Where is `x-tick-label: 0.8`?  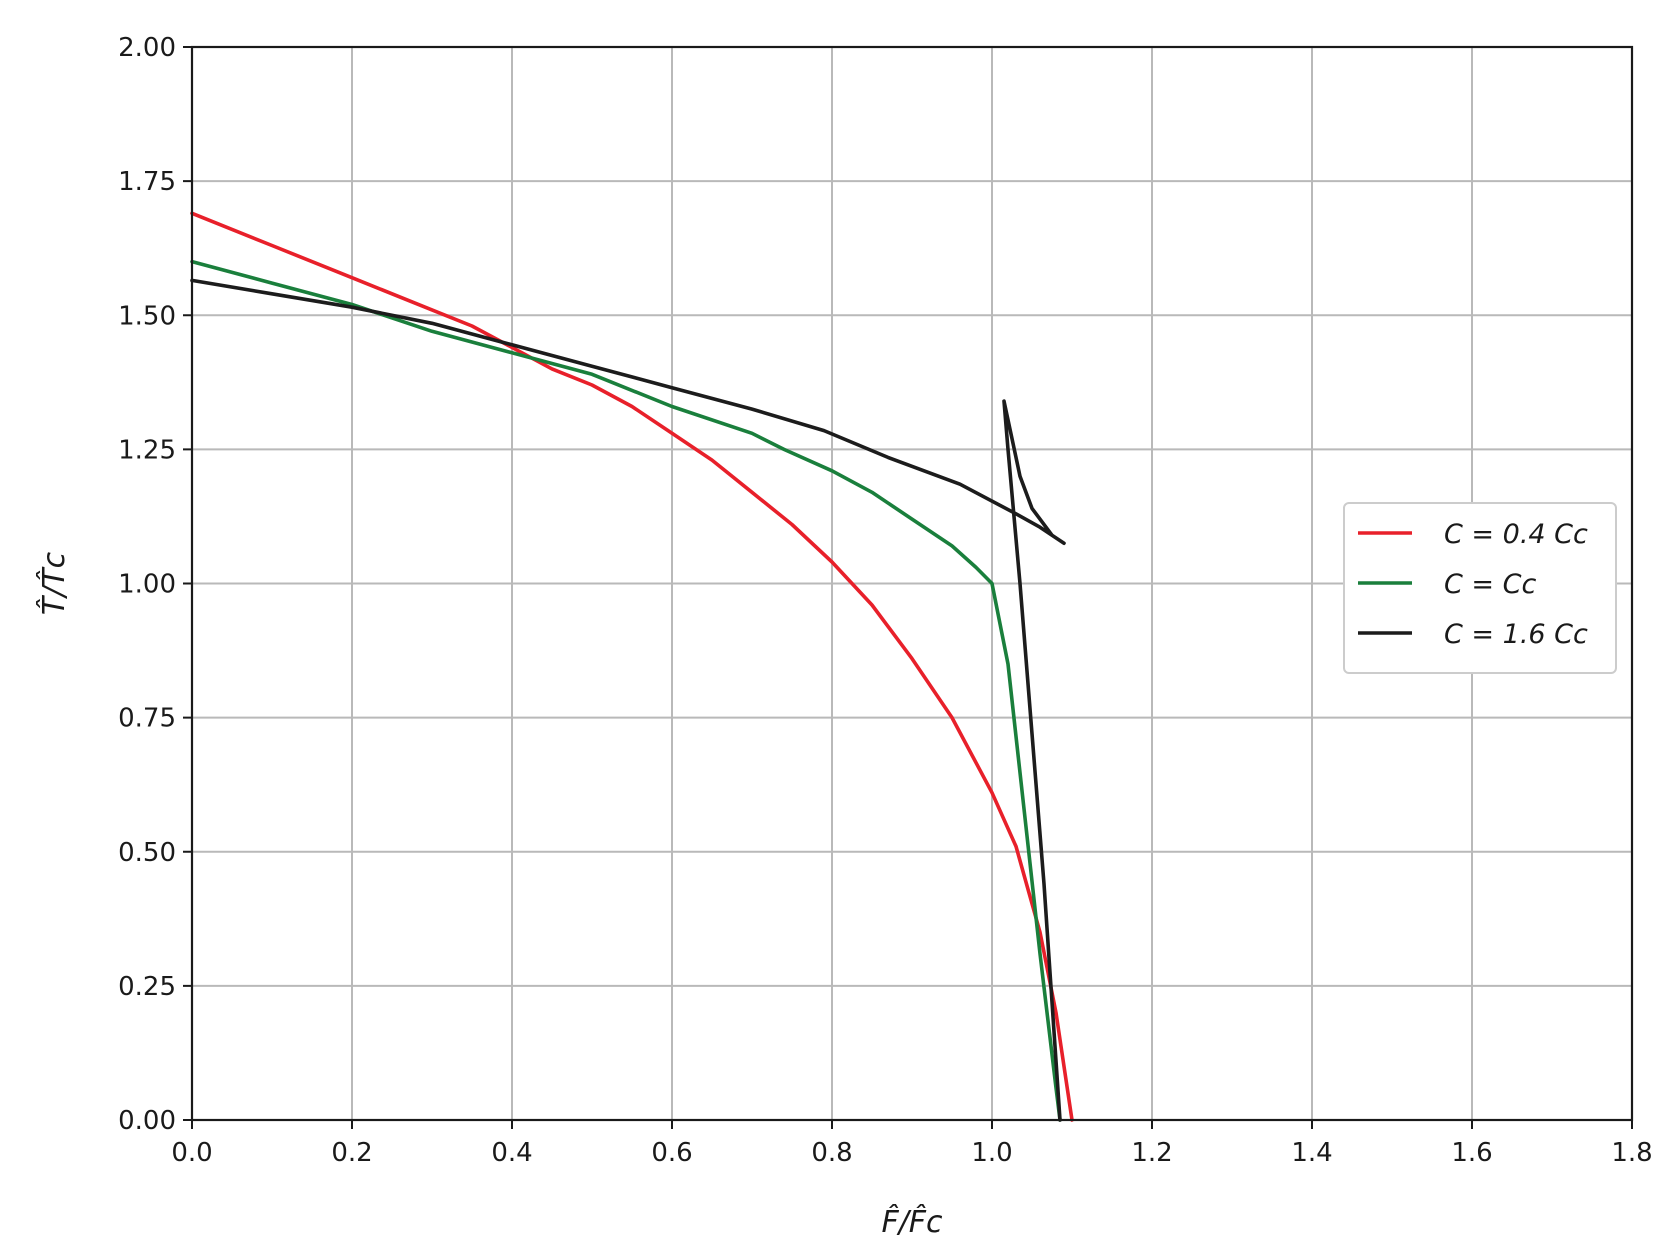 x-tick-label: 0.8 is located at coordinates (831, 1153).